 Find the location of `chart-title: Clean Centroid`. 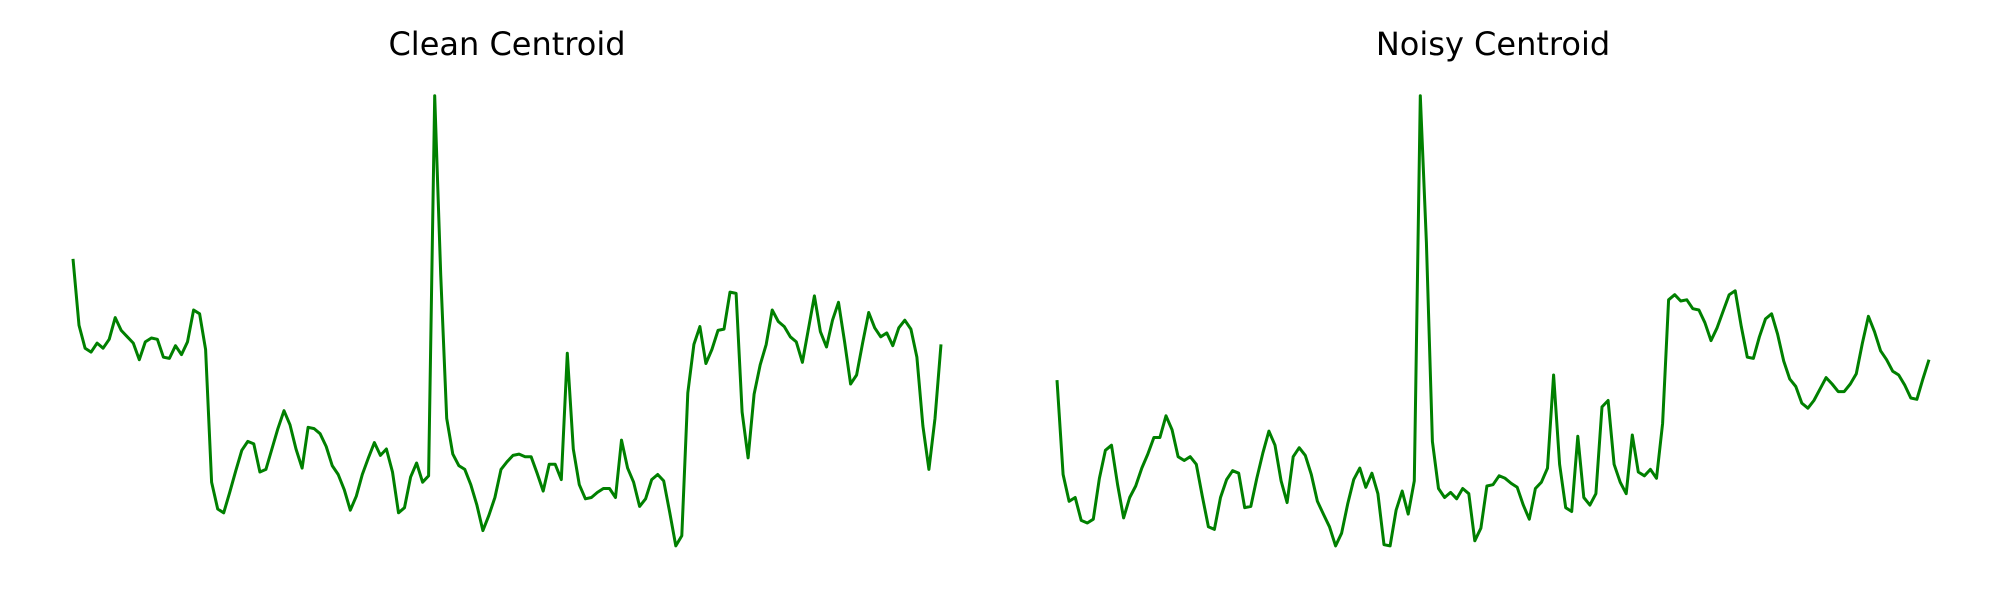

chart-title: Clean Centroid is located at coordinates (506, 44).